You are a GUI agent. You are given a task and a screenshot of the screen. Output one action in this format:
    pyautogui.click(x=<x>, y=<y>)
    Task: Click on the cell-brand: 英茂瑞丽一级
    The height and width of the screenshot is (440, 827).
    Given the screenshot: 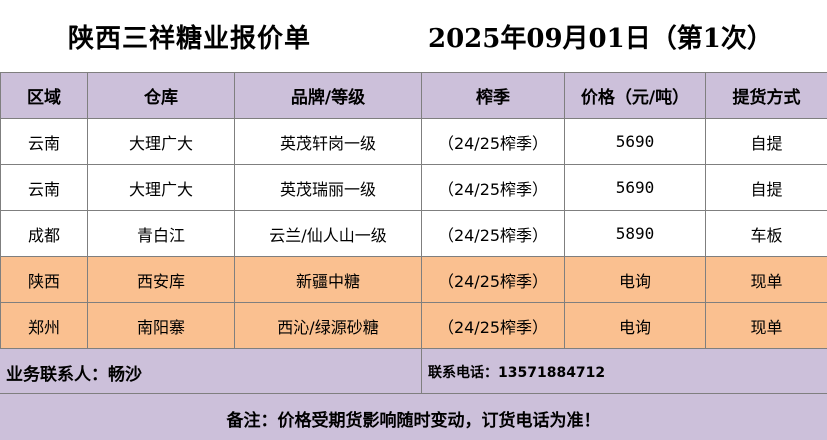 What is the action you would take?
    pyautogui.click(x=328, y=187)
    